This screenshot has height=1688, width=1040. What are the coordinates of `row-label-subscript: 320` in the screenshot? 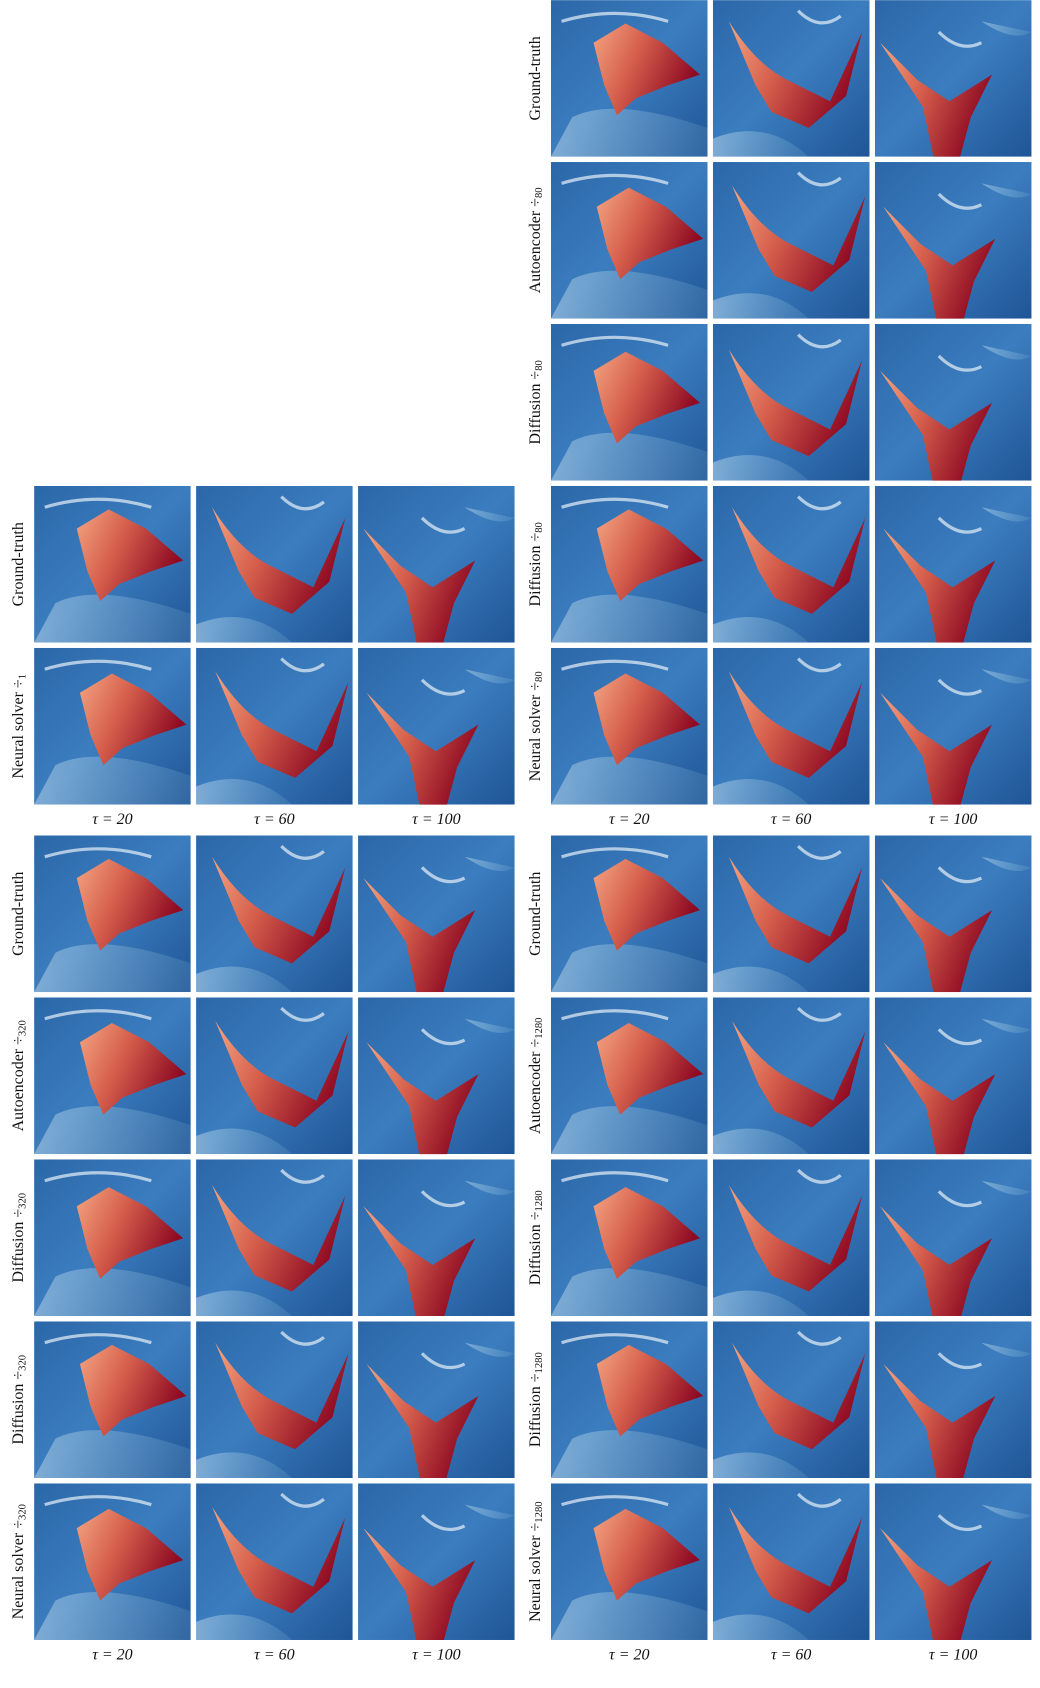 It's located at (23, 1363).